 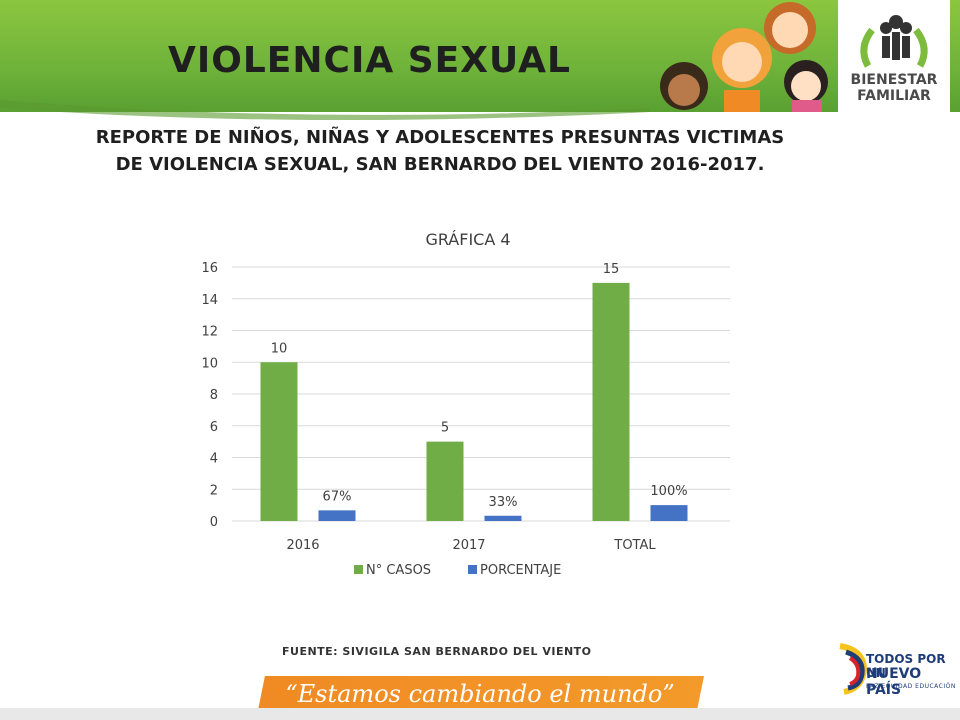 What do you see at coordinates (398, 570) in the screenshot?
I see `legend-label: N° CASOS` at bounding box center [398, 570].